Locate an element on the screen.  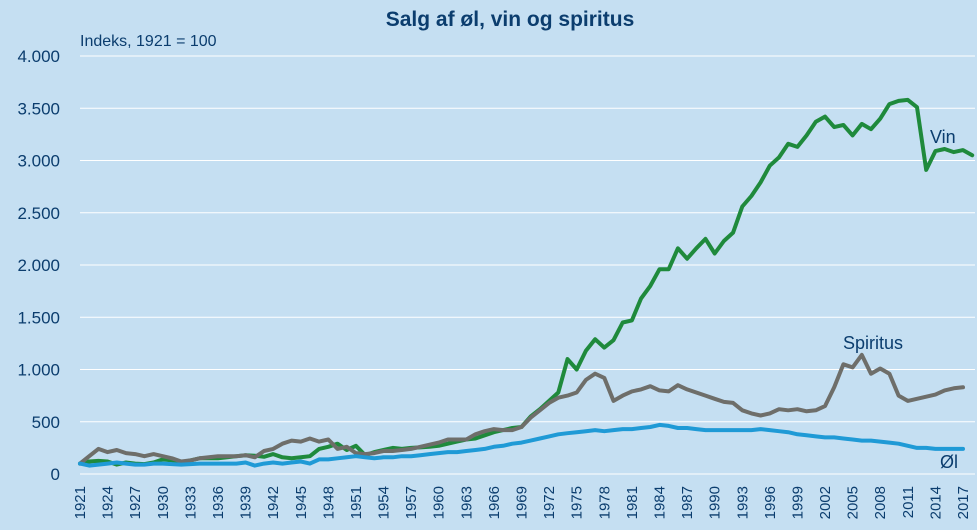
x-tick-label: 1996 is located at coordinates (770, 502).